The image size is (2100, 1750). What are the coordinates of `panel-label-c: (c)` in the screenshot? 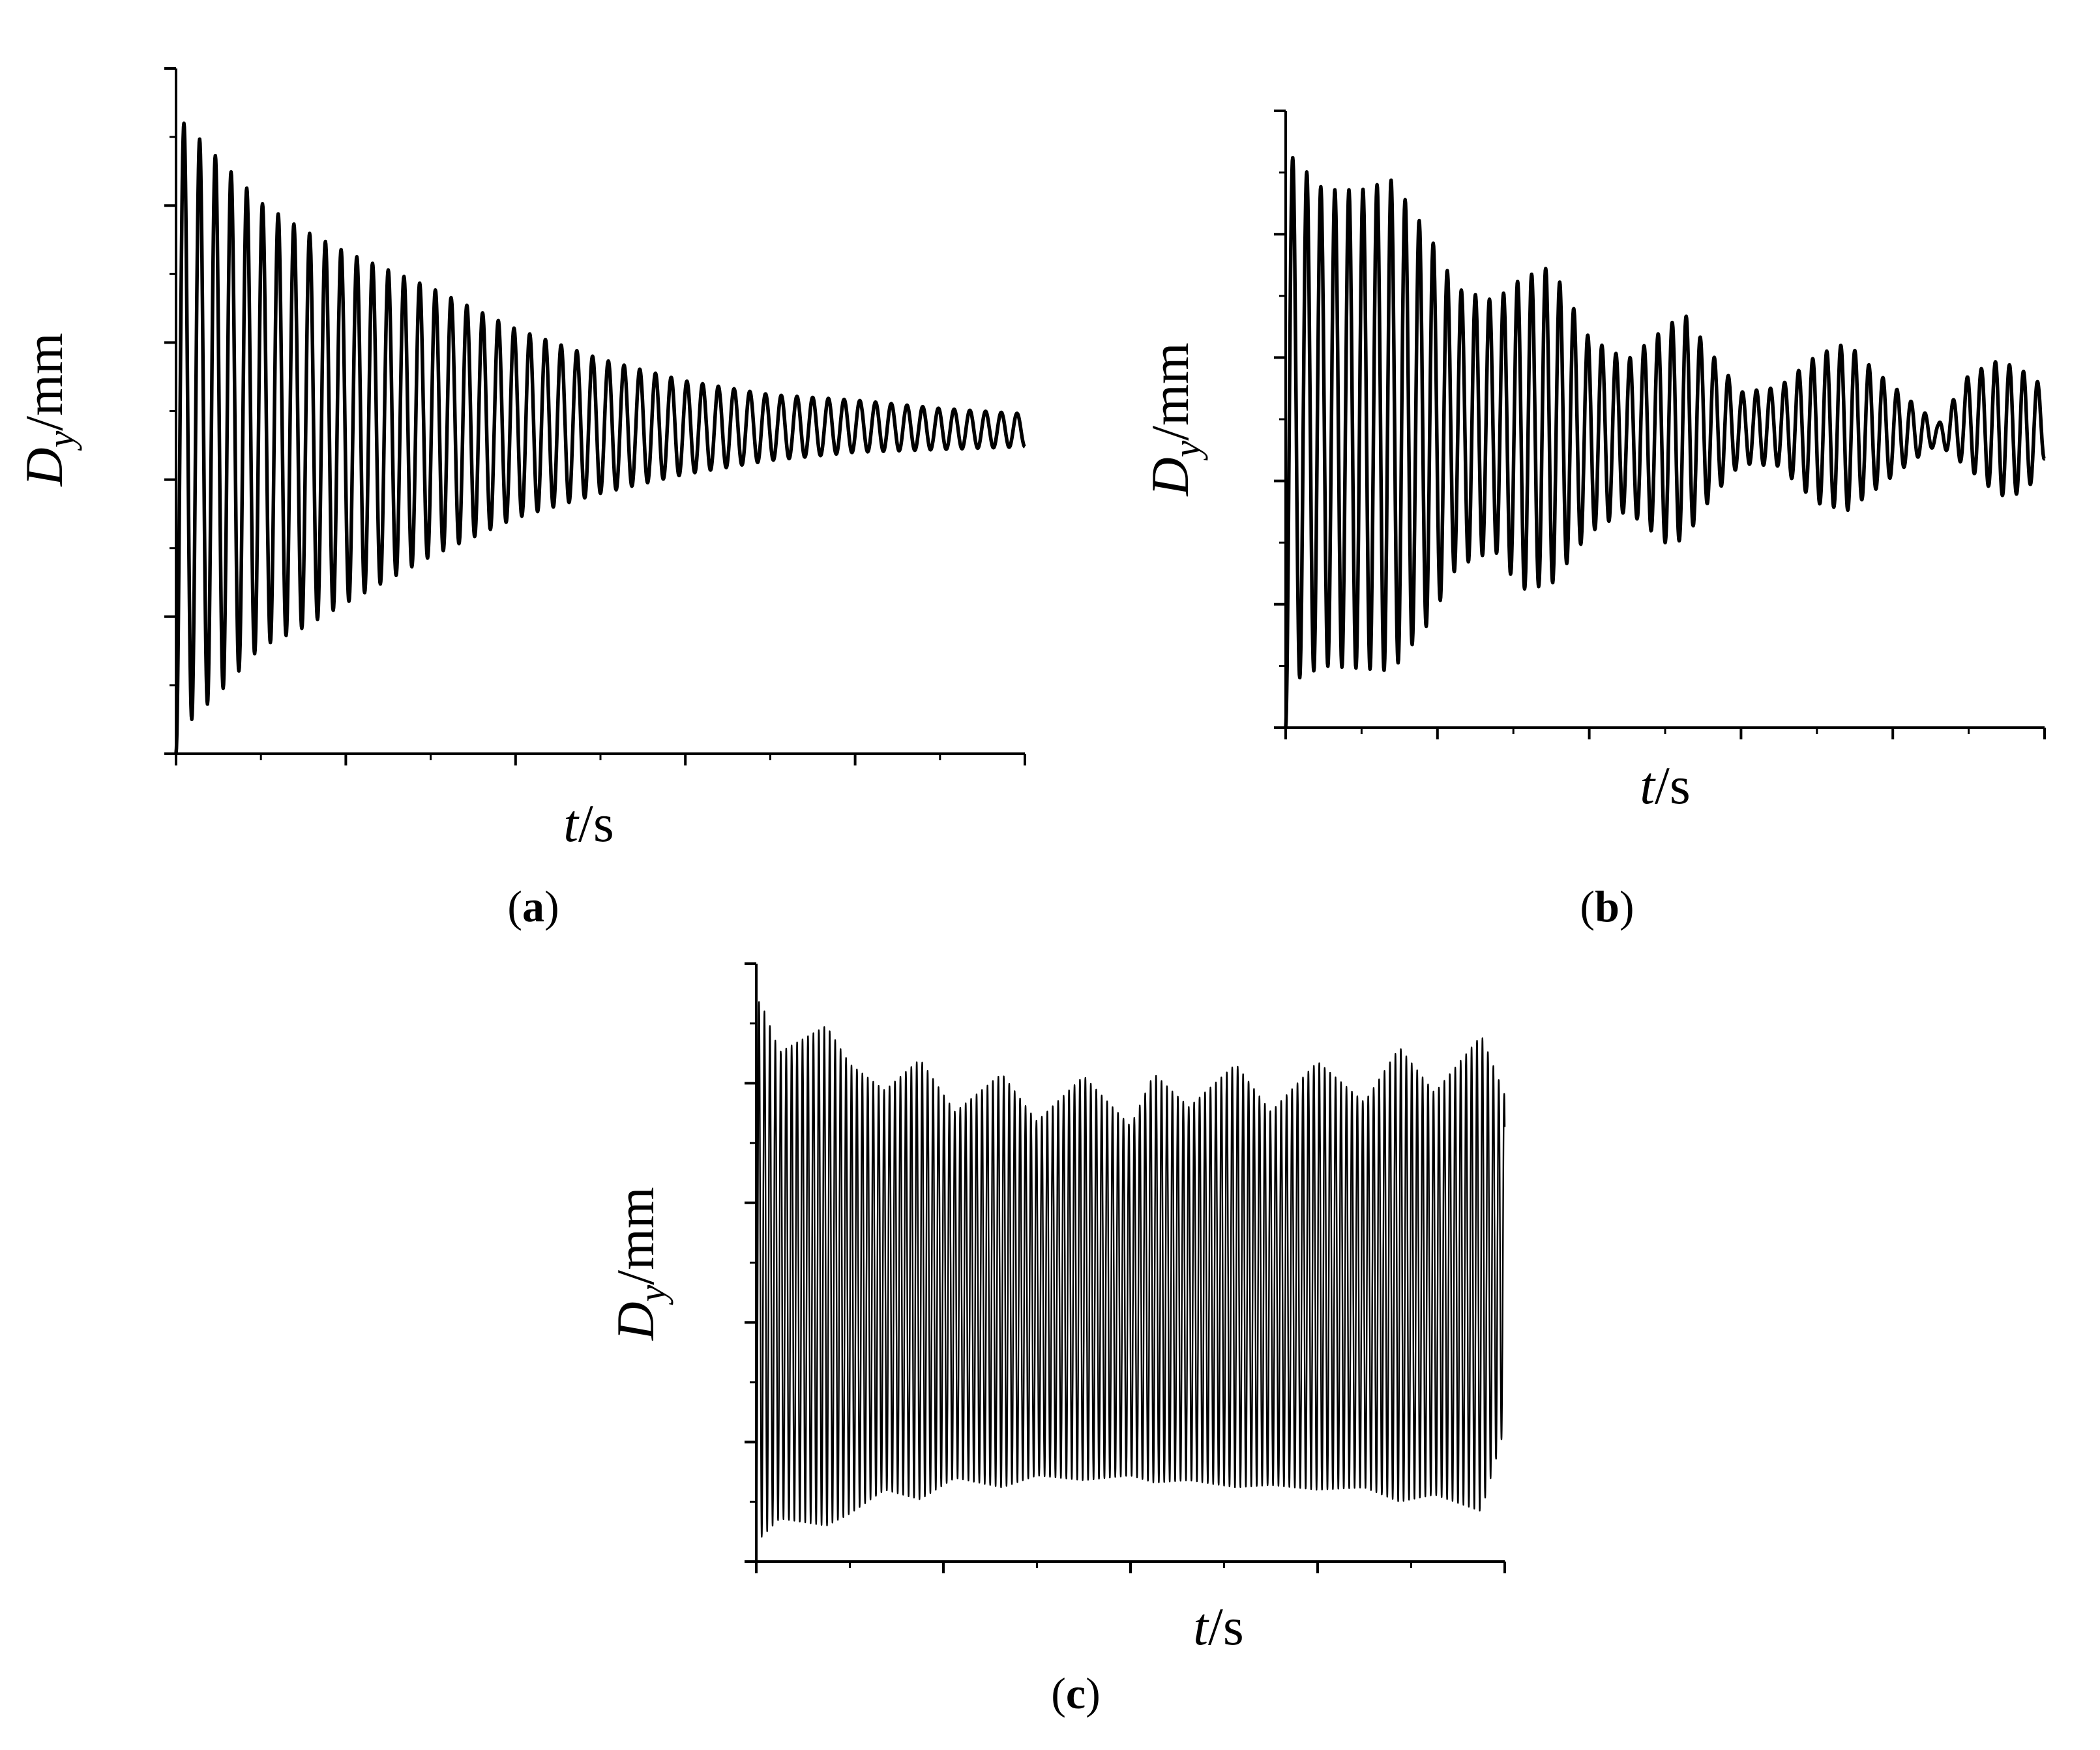 It's located at (1076, 1693).